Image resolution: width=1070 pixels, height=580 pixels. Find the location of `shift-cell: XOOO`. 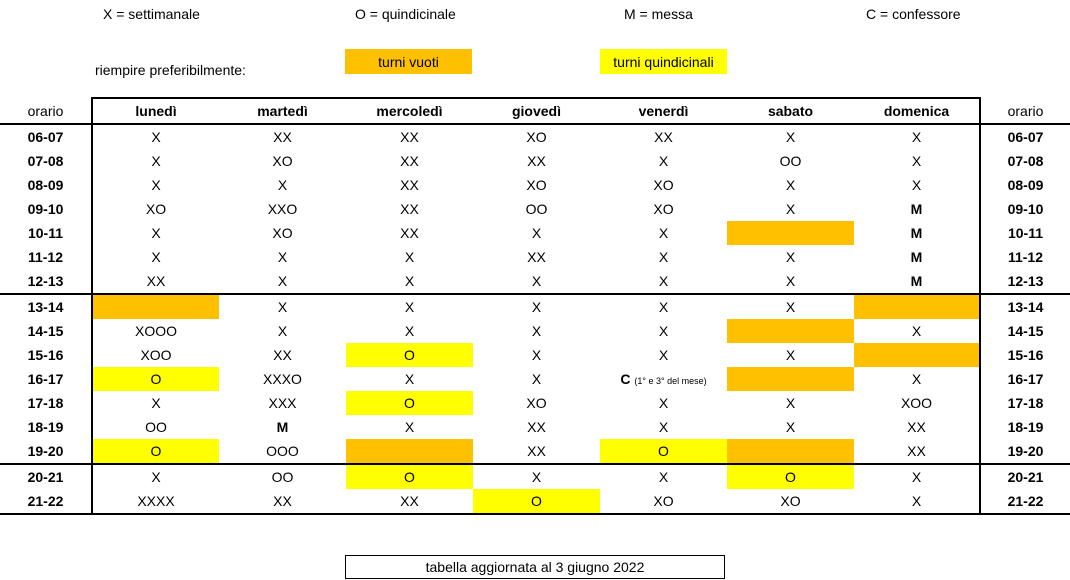

shift-cell: XOOO is located at coordinates (155, 331).